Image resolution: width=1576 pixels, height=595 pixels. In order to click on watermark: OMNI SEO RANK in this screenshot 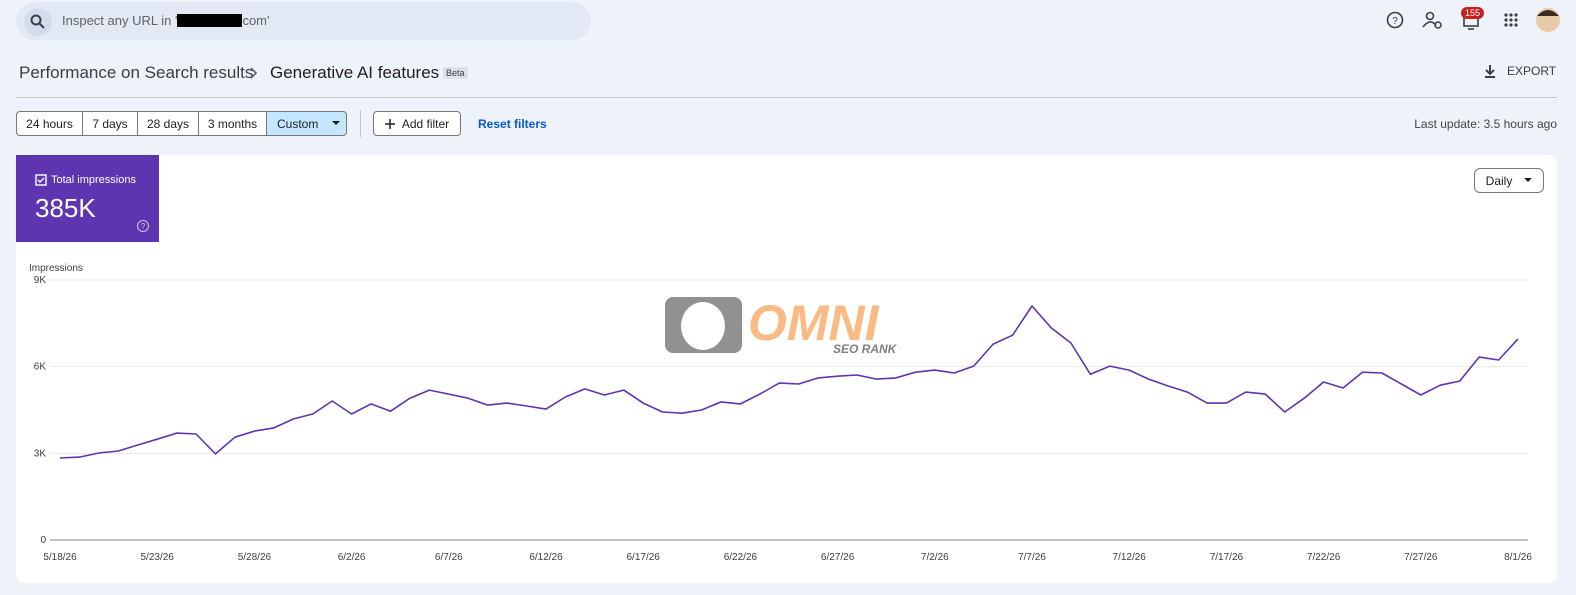, I will do `click(781, 325)`.